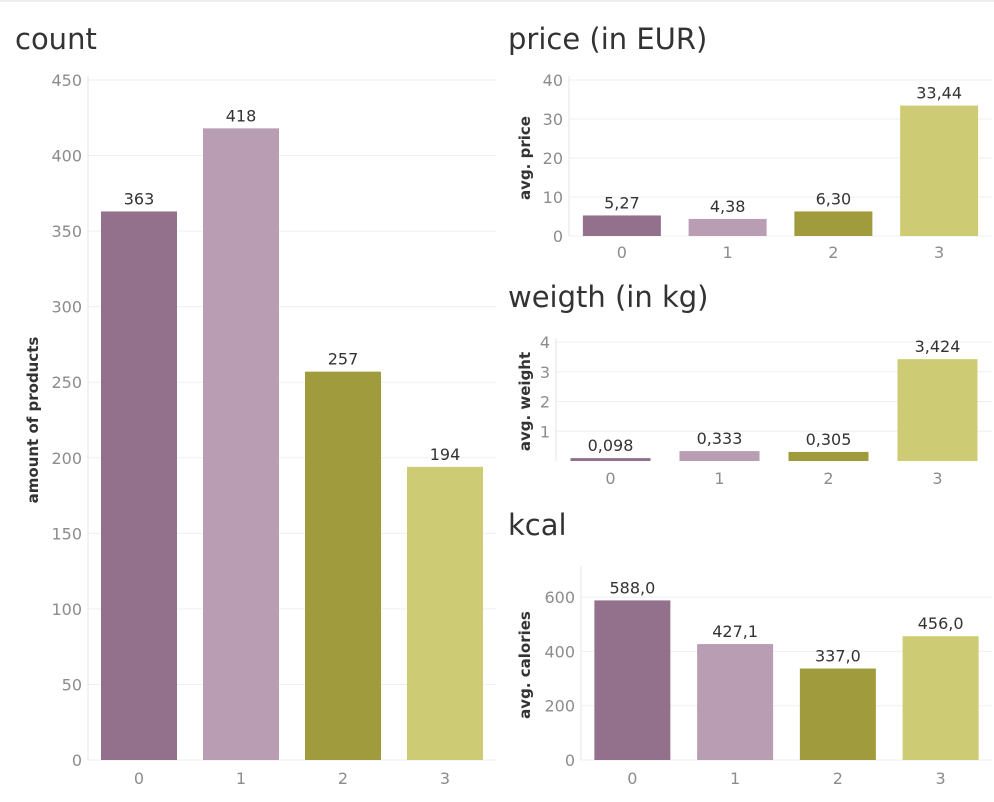  Describe the element at coordinates (559, 597) in the screenshot. I see `kcal-y-tick-label: 600` at that location.